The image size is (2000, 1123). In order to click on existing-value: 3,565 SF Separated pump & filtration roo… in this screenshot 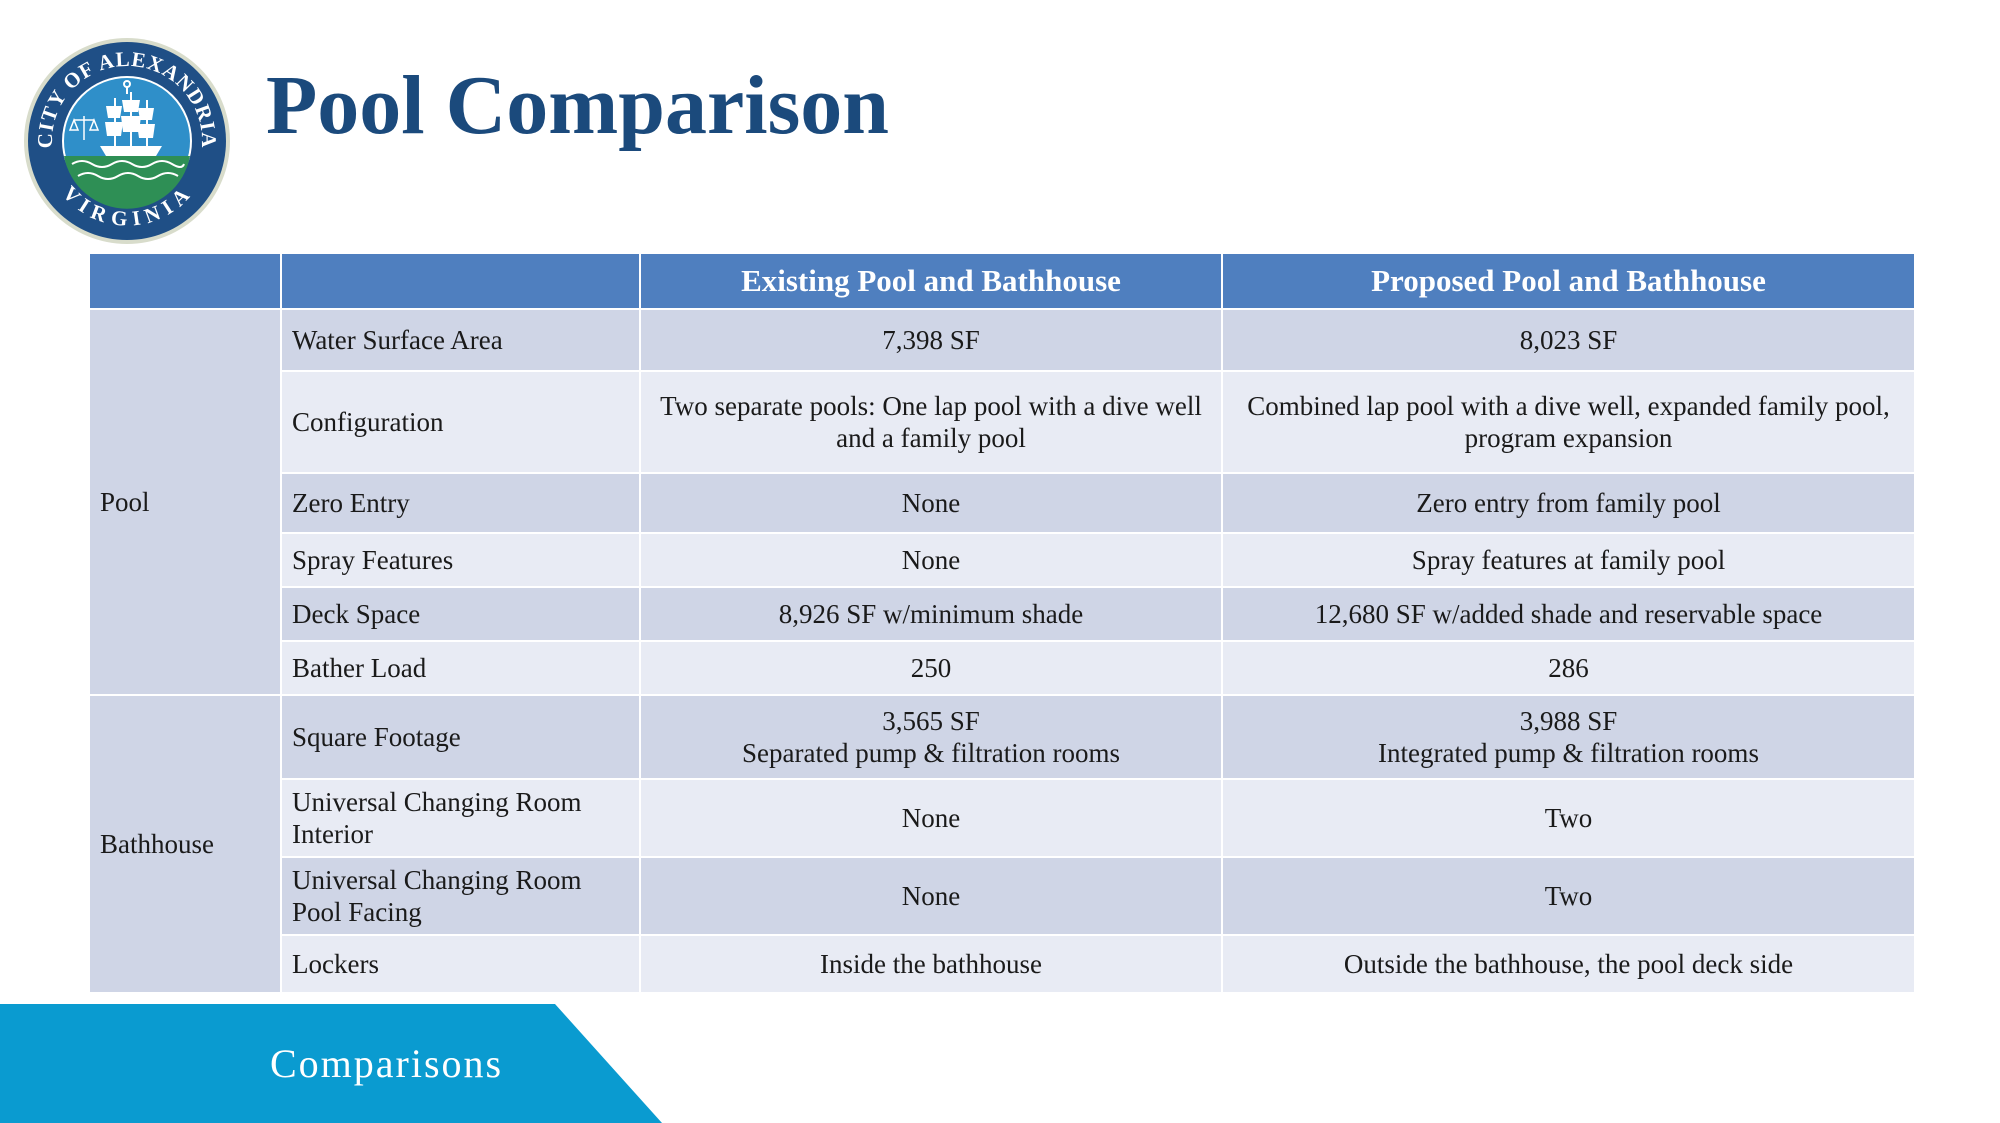, I will do `click(931, 737)`.